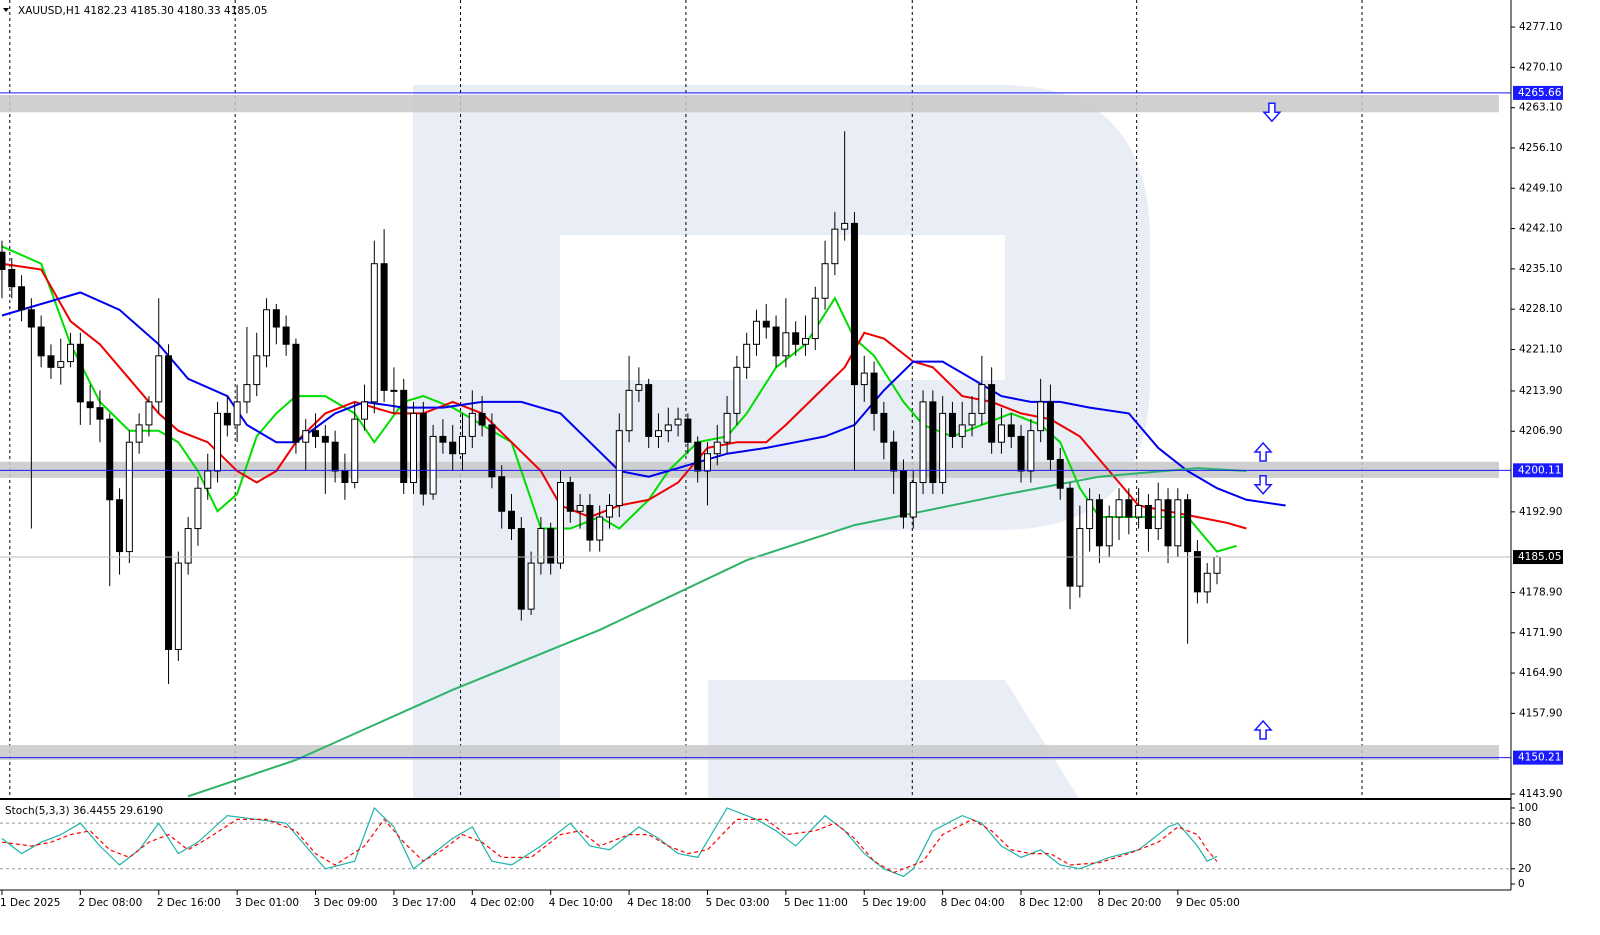 Image resolution: width=1600 pixels, height=935 pixels. What do you see at coordinates (816, 903) in the screenshot?
I see `x-tick-label: 5 Dec 11:00` at bounding box center [816, 903].